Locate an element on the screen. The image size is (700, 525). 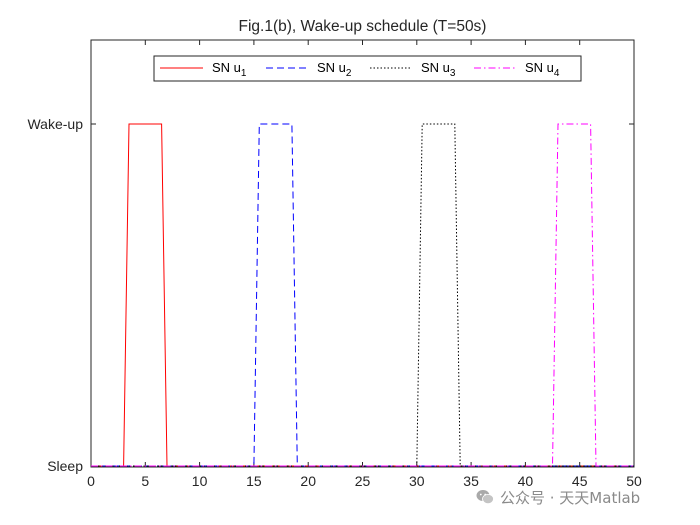
legend-label-u3: SN u3 is located at coordinates (438, 69).